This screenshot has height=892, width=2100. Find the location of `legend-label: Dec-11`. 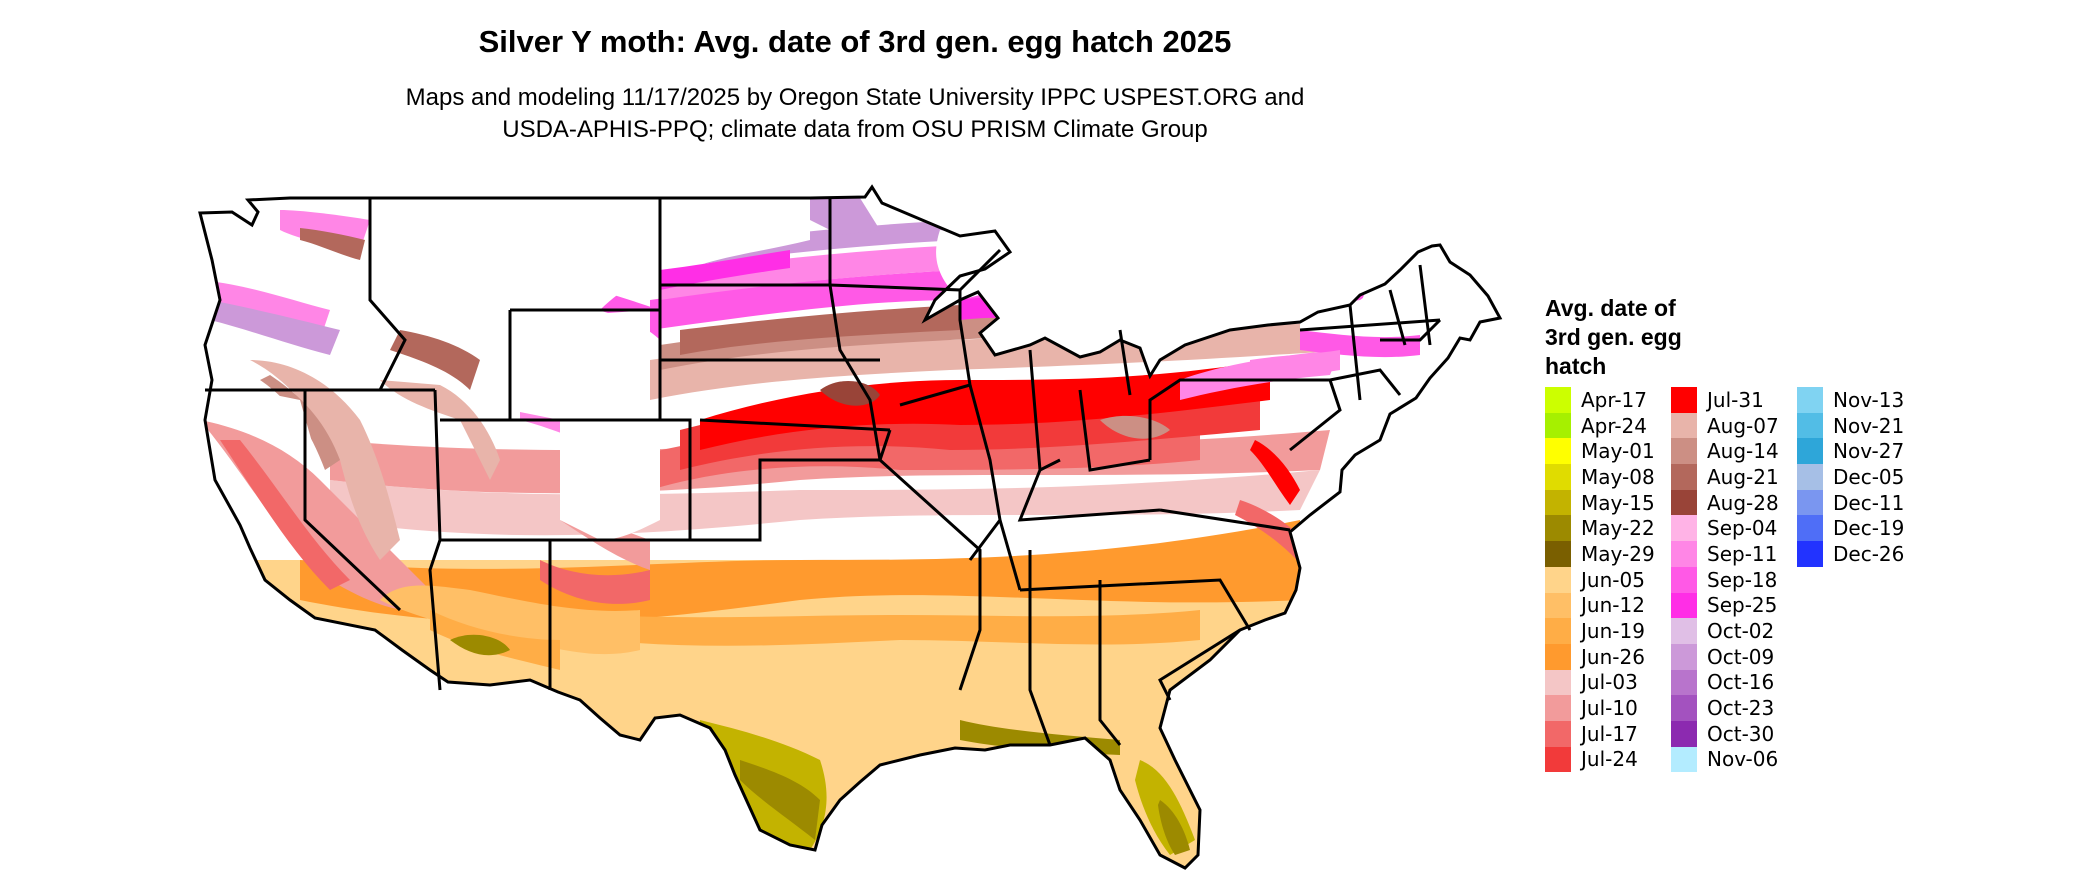

legend-label: Dec-11 is located at coordinates (1869, 502).